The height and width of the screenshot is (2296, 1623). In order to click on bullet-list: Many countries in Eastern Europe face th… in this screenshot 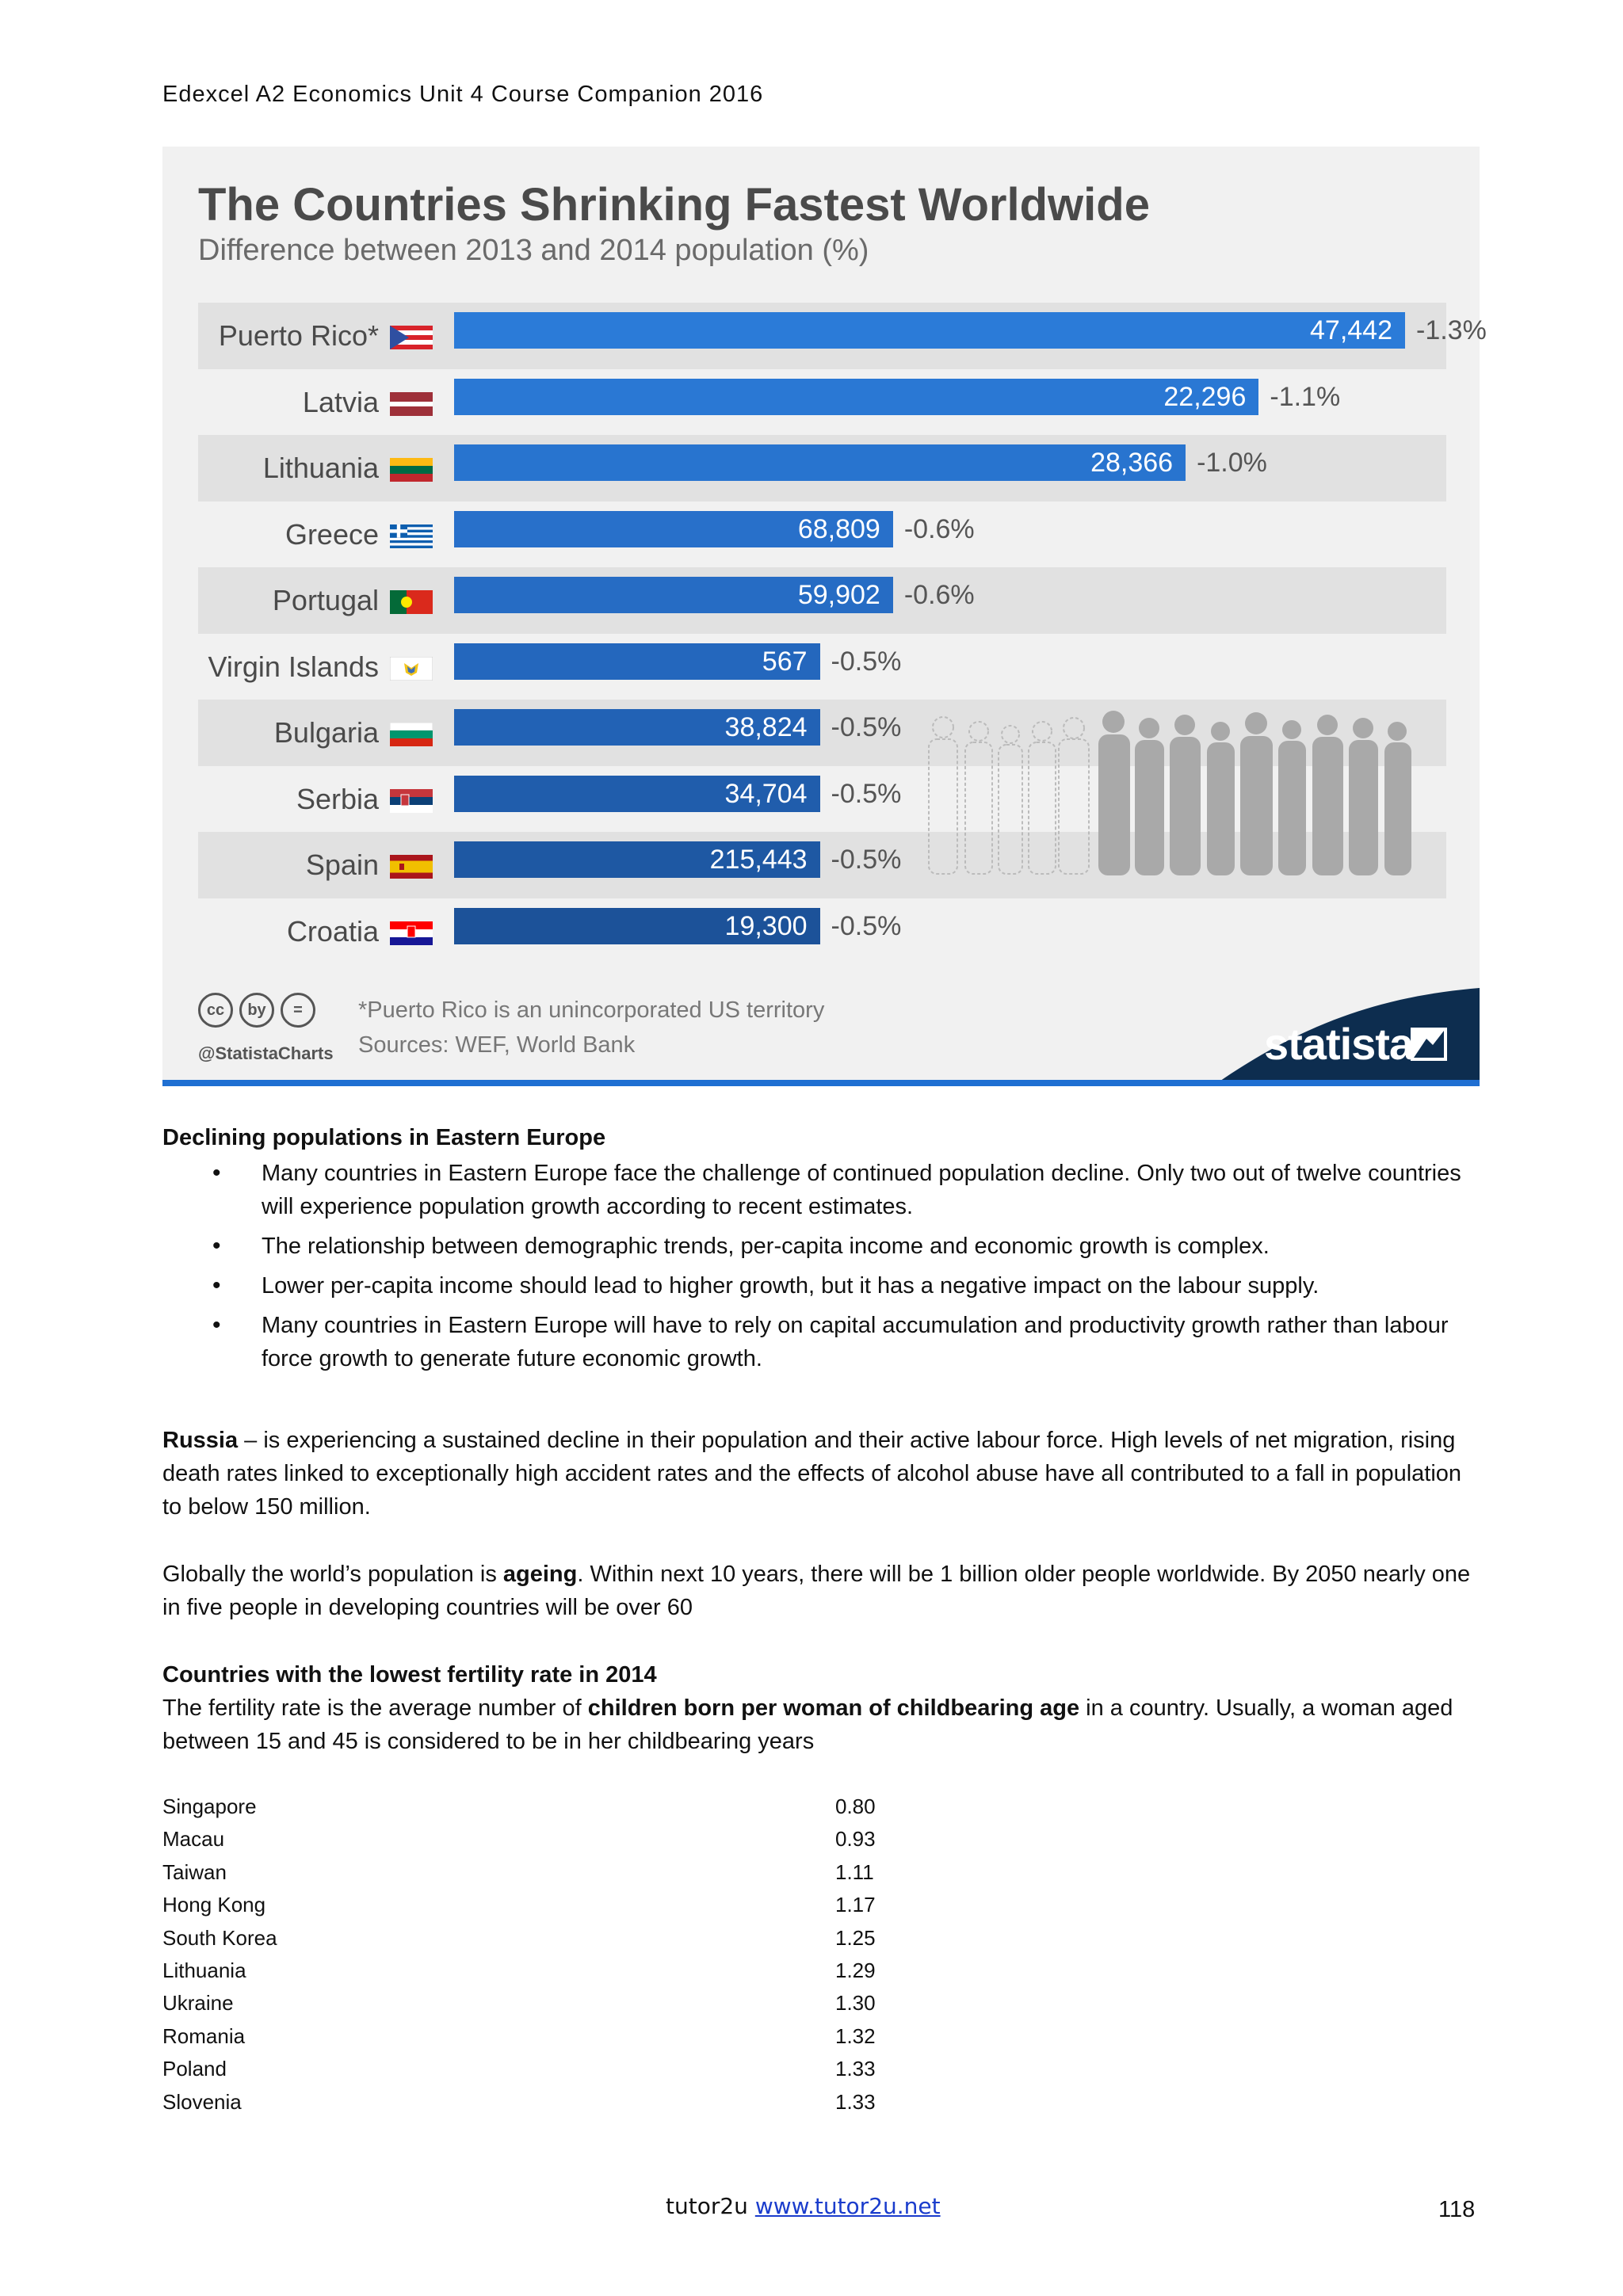, I will do `click(820, 1266)`.